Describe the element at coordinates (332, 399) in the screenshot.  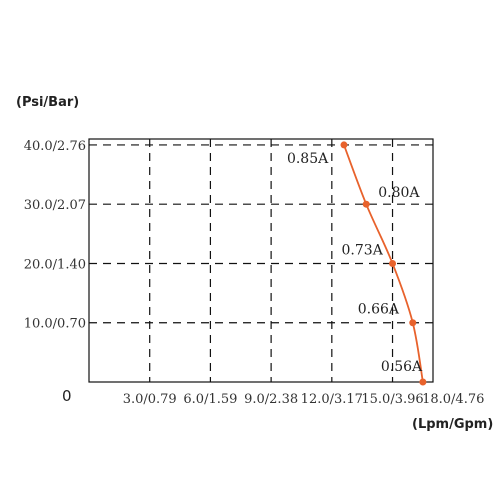
I see `x-tick-label: 12.0/3.17` at that location.